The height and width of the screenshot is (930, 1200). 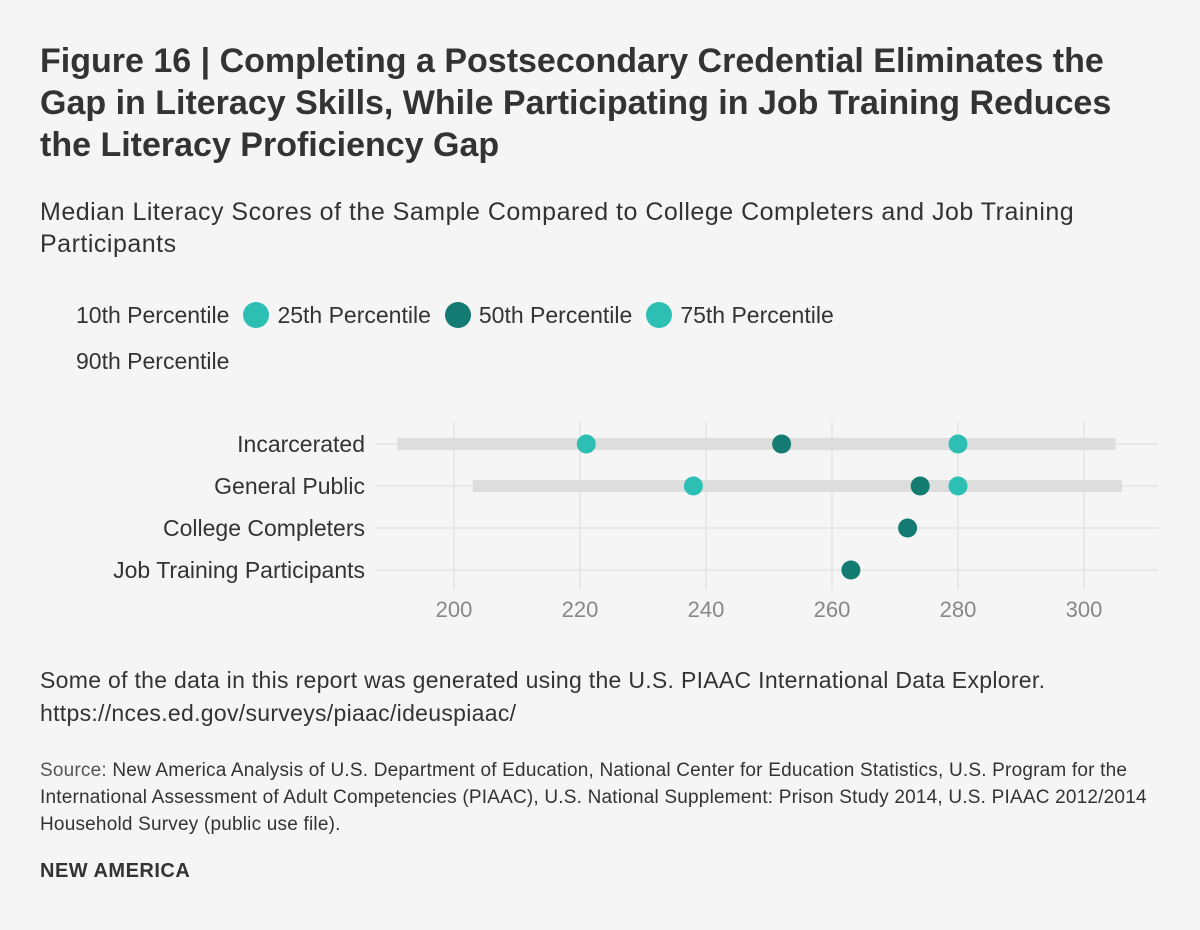 What do you see at coordinates (586, 444) in the screenshot?
I see `dot-p25-incarcerated` at bounding box center [586, 444].